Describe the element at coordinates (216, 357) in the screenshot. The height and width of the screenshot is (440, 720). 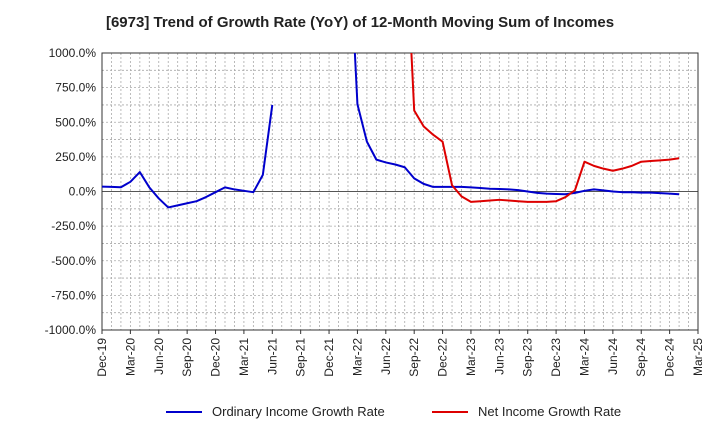
I see `x-tick-label: Dec-20` at that location.